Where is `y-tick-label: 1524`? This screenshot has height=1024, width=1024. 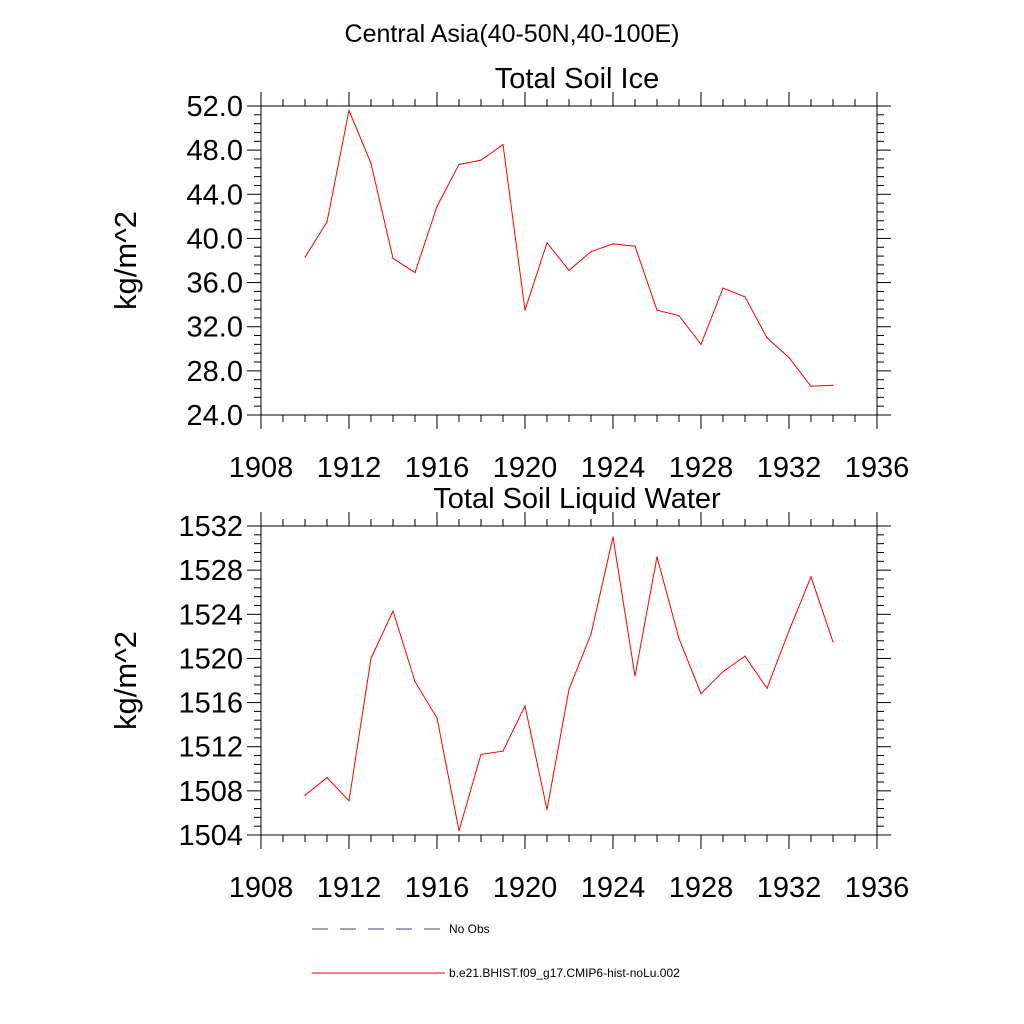
y-tick-label: 1524 is located at coordinates (210, 615).